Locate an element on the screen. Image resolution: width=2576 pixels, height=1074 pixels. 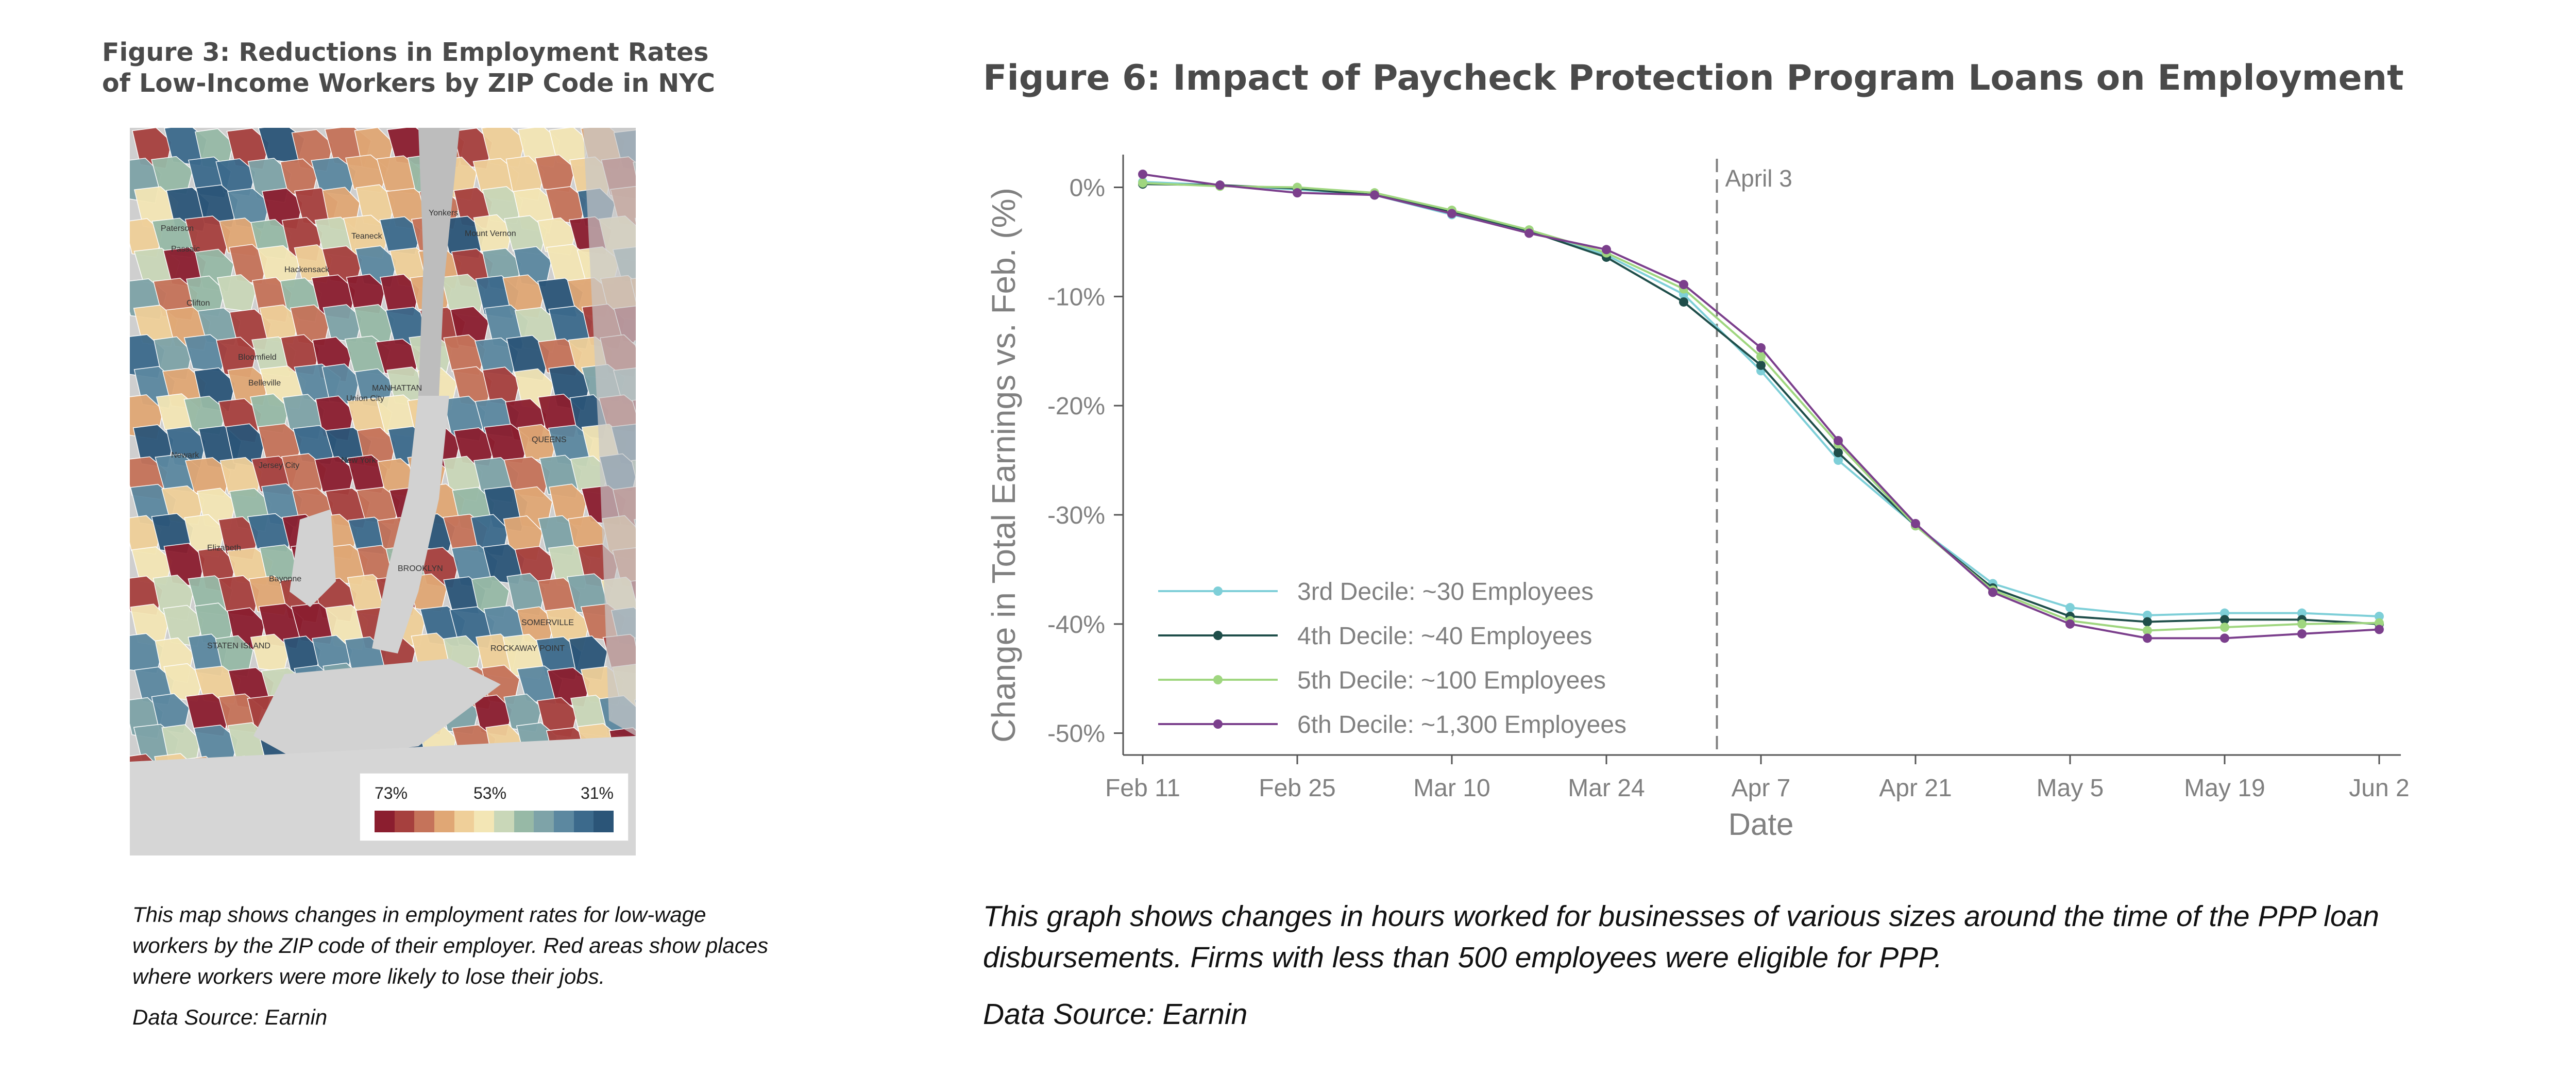
map-place-label: Paterson is located at coordinates (177, 228).